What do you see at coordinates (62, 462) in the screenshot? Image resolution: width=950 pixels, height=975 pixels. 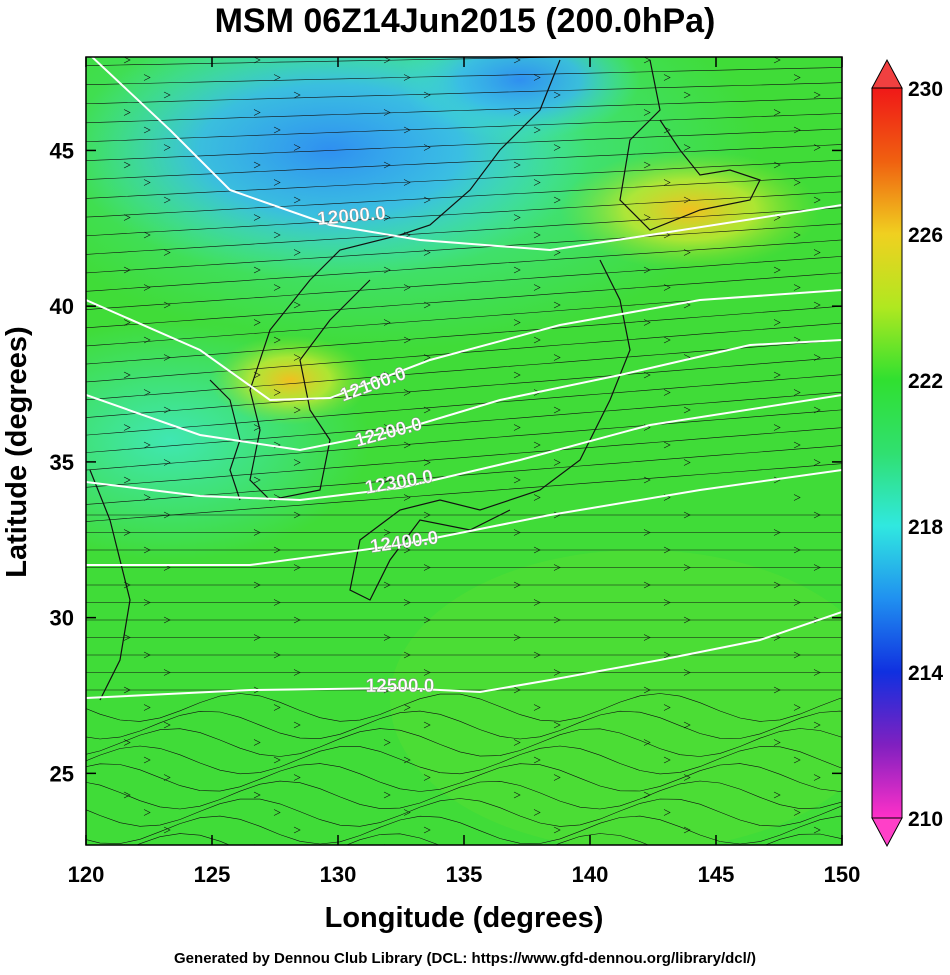 I see `y-tick-label: 35` at bounding box center [62, 462].